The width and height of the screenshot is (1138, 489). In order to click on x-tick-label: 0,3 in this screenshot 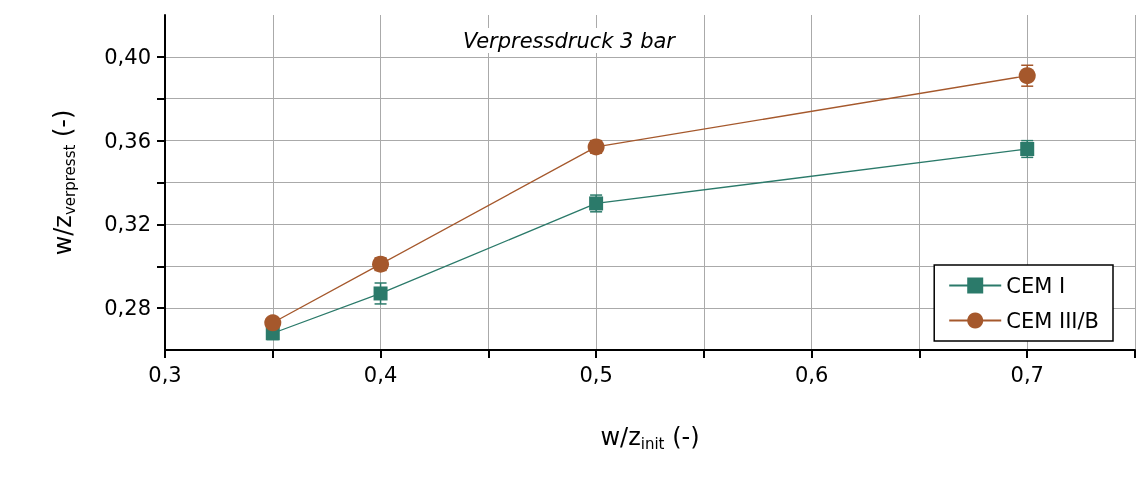, I will do `click(165, 374)`.